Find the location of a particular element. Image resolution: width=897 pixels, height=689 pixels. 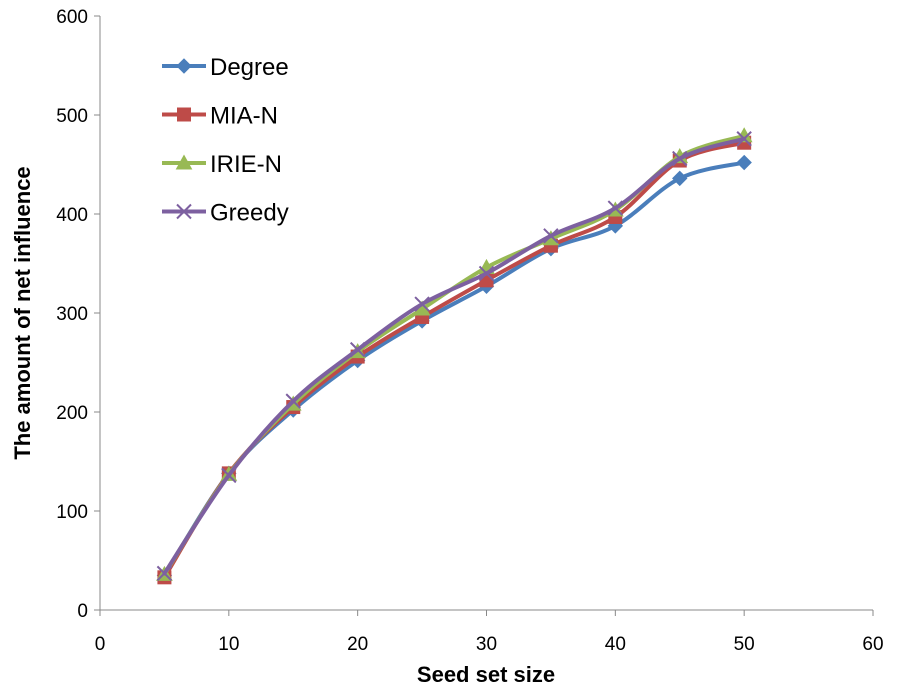

x-tick-label: 0 is located at coordinates (100, 644).